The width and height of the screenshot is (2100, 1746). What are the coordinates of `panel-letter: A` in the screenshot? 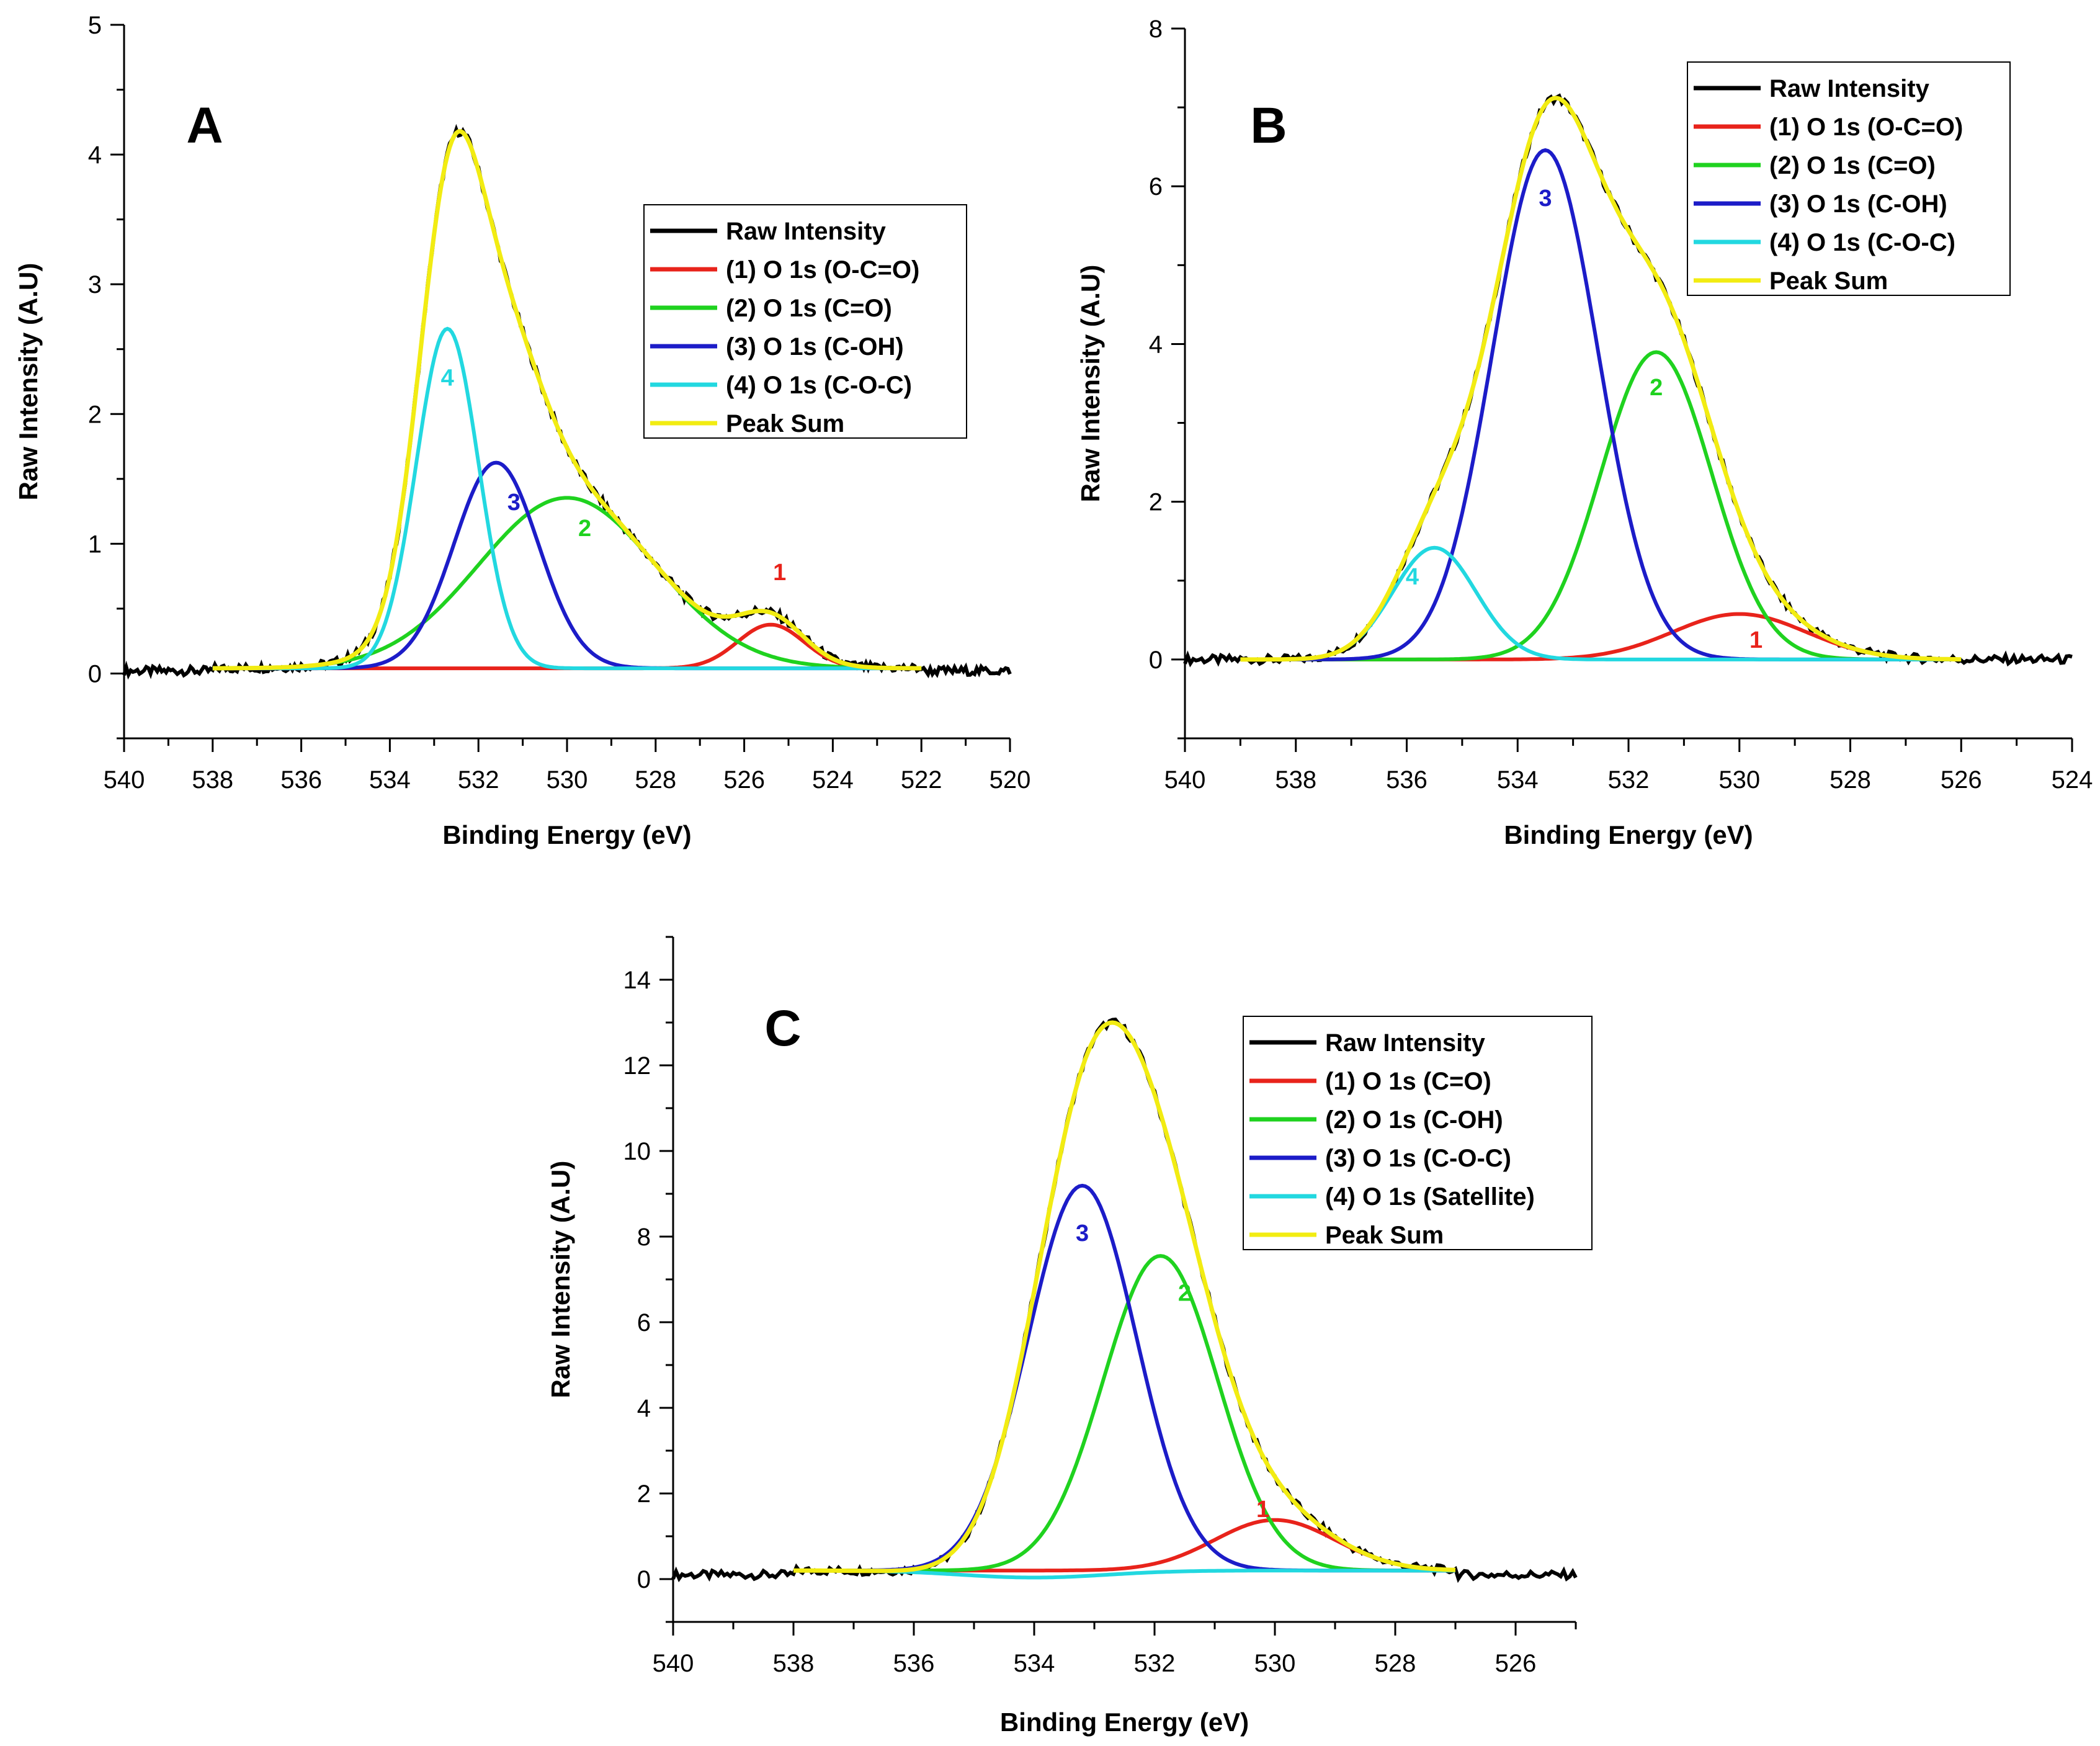 It's located at (204, 125).